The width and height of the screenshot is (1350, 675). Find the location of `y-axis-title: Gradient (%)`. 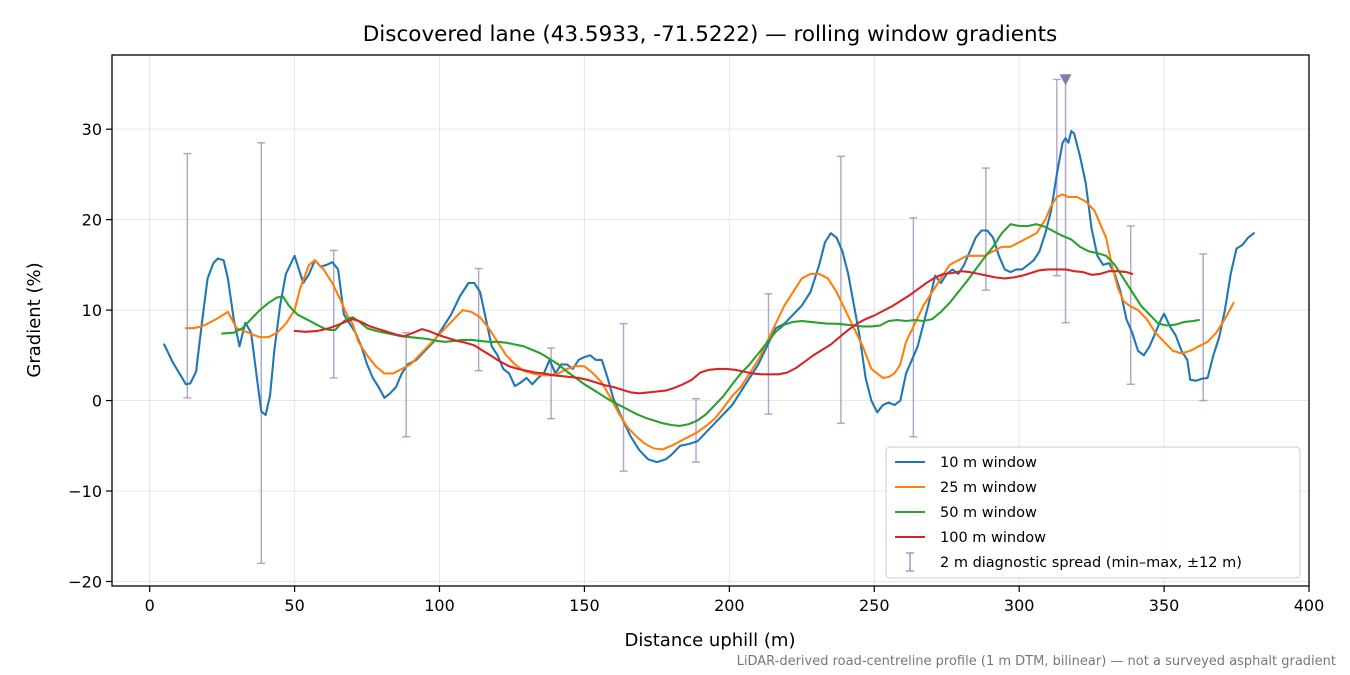

y-axis-title: Gradient (%) is located at coordinates (34, 319).